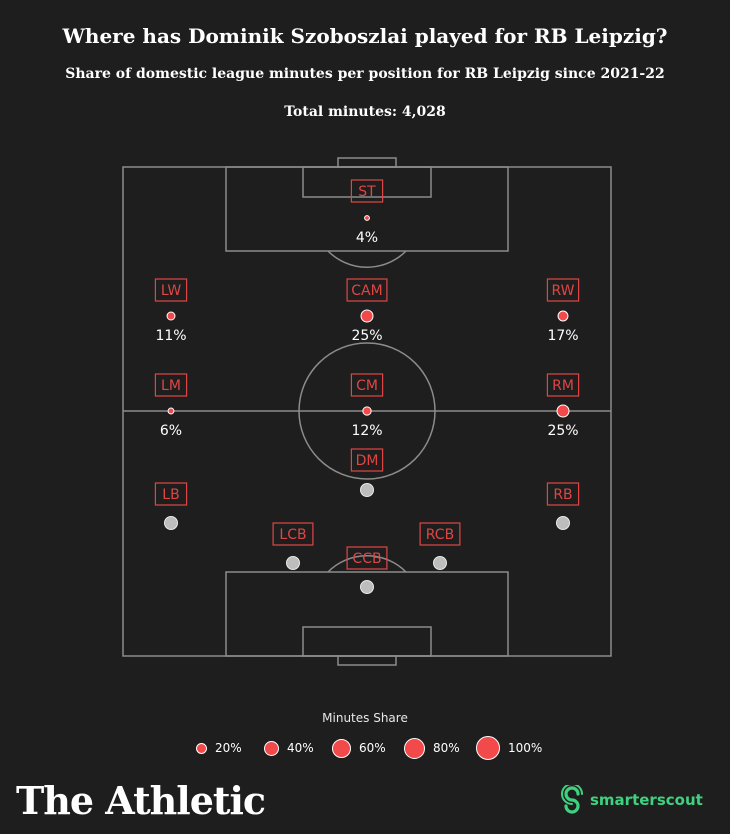 This screenshot has width=730, height=834. I want to click on position-label-rcb: RCB, so click(440, 535).